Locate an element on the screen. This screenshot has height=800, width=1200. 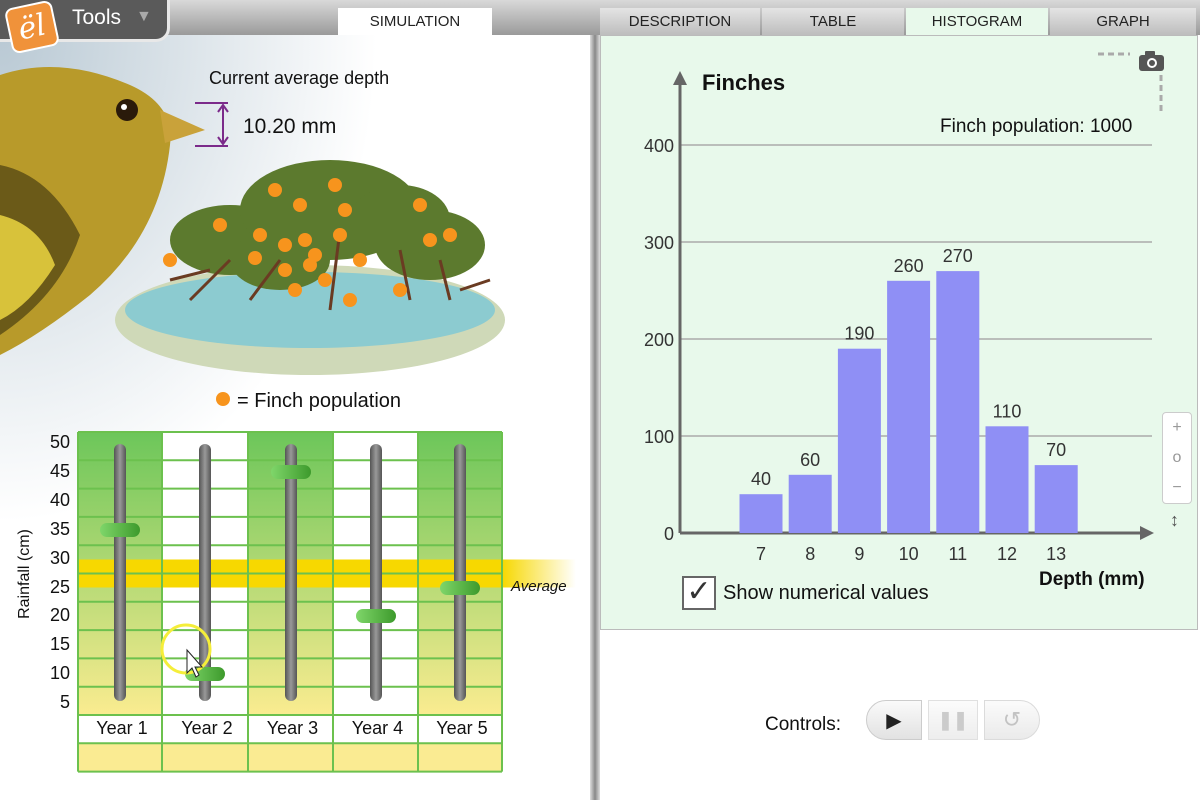
play-icon: ▶ is located at coordinates (894, 720).